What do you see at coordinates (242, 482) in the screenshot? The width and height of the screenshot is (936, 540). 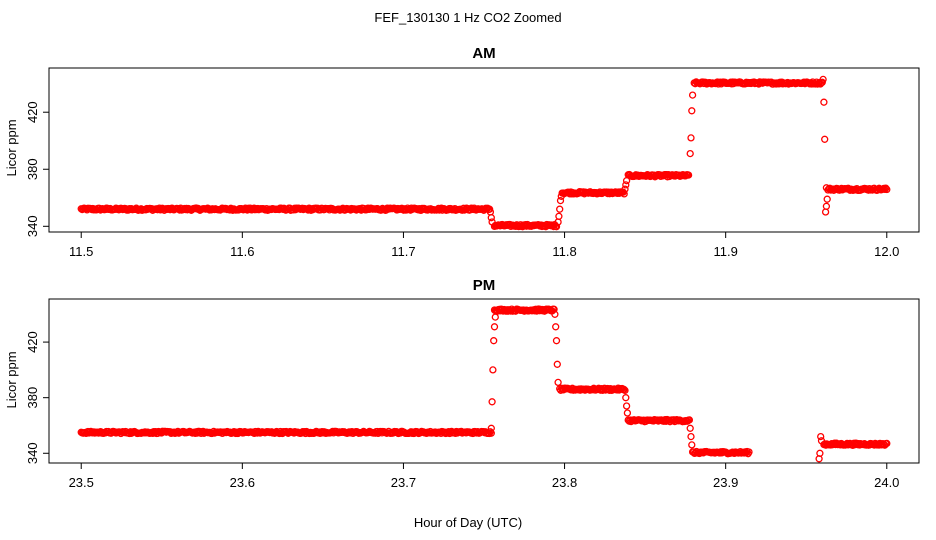 I see `x-tick-label: 23.6` at bounding box center [242, 482].